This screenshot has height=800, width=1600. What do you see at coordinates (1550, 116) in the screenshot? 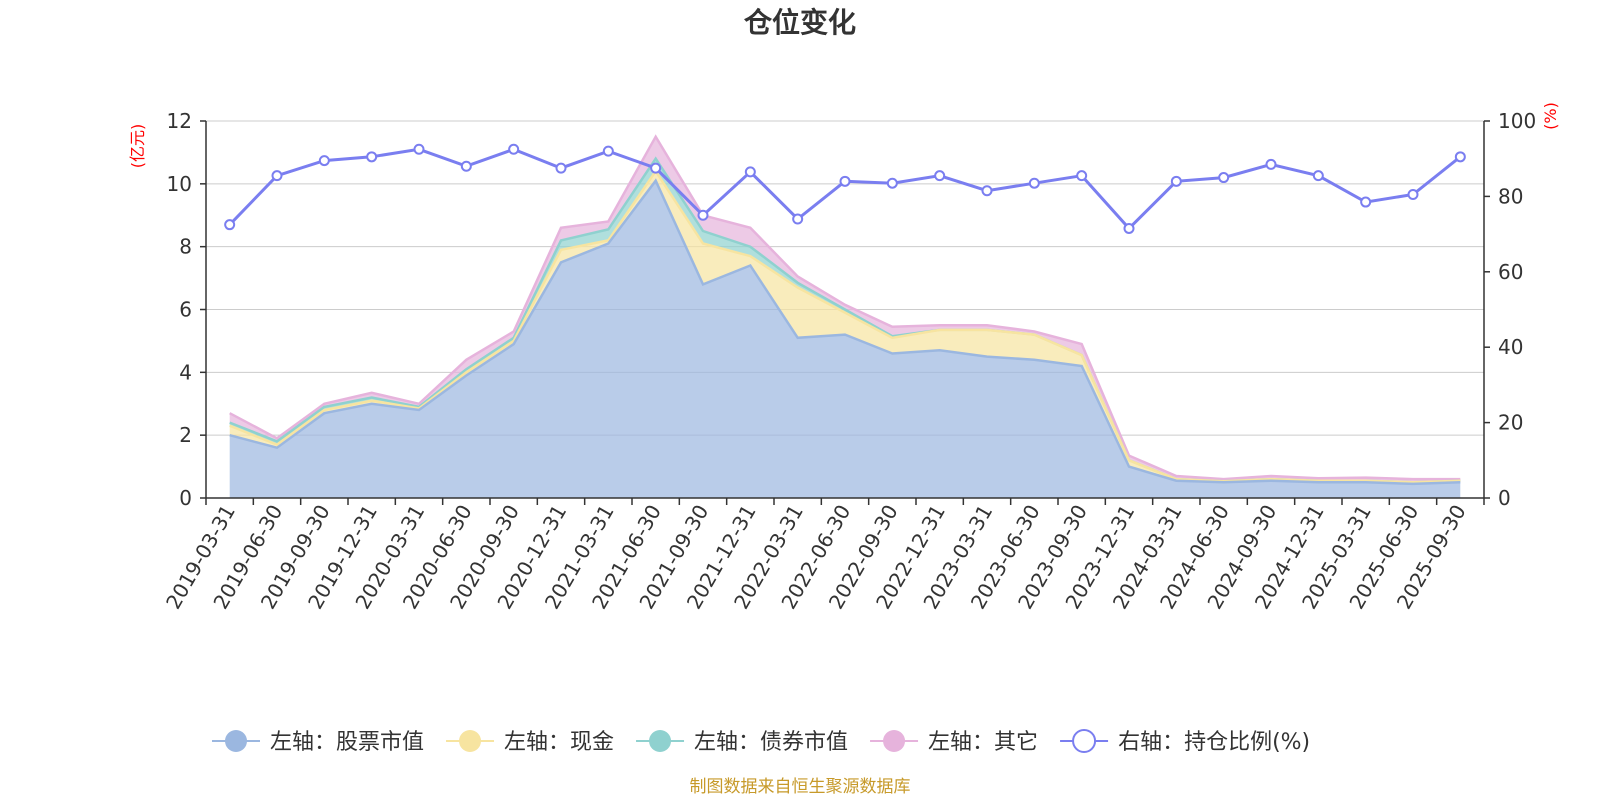
I see `right-axis-unit: (%)` at bounding box center [1550, 116].